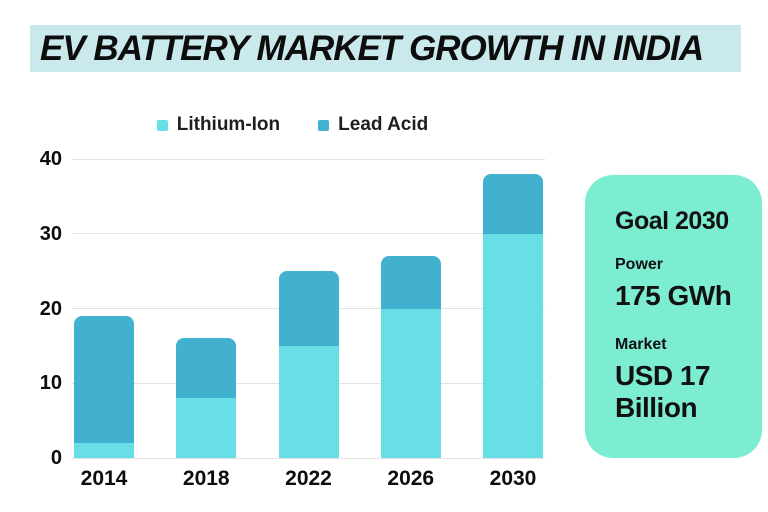  What do you see at coordinates (663, 392) in the screenshot?
I see `market-value: USD 17 Billion` at bounding box center [663, 392].